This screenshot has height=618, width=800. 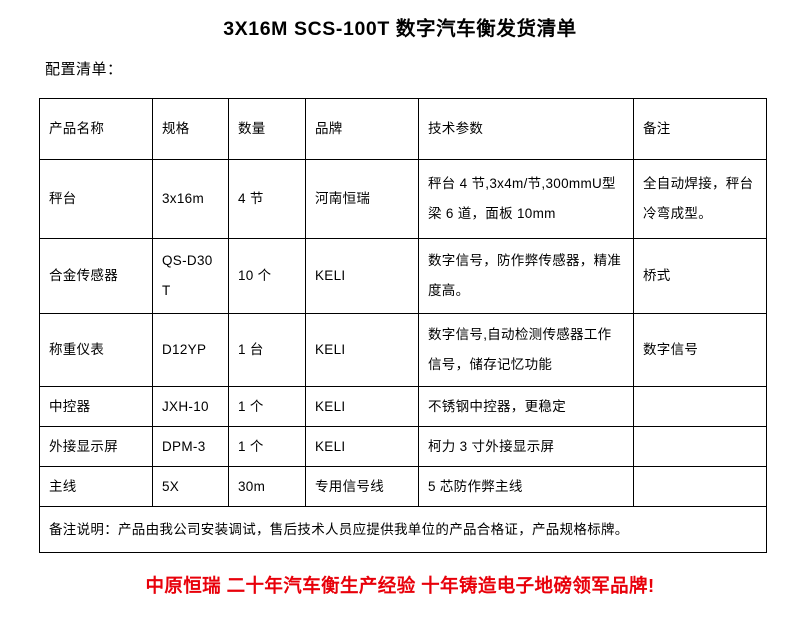 What do you see at coordinates (96, 406) in the screenshot?
I see `cell-product-name: 中控器` at bounding box center [96, 406].